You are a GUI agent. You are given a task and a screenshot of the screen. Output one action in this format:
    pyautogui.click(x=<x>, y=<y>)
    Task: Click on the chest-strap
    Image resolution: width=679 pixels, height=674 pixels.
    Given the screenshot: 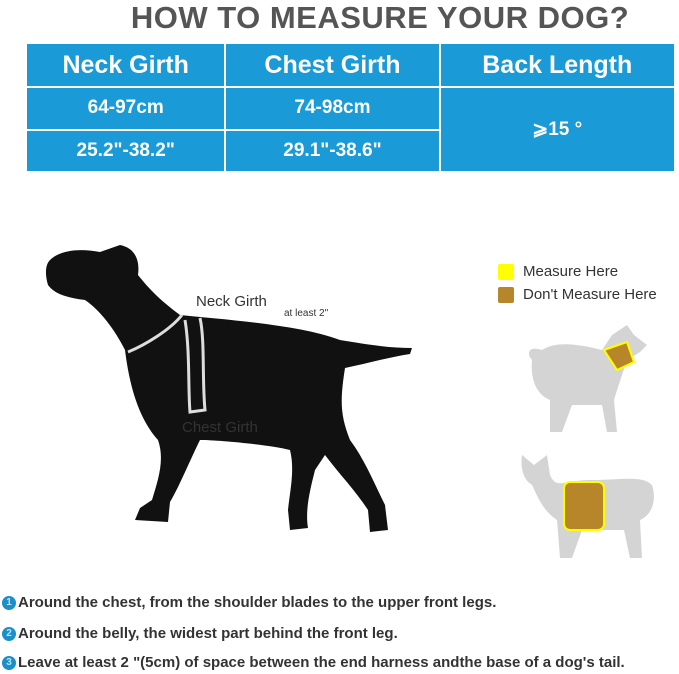 What is the action you would take?
    pyautogui.click(x=195, y=365)
    